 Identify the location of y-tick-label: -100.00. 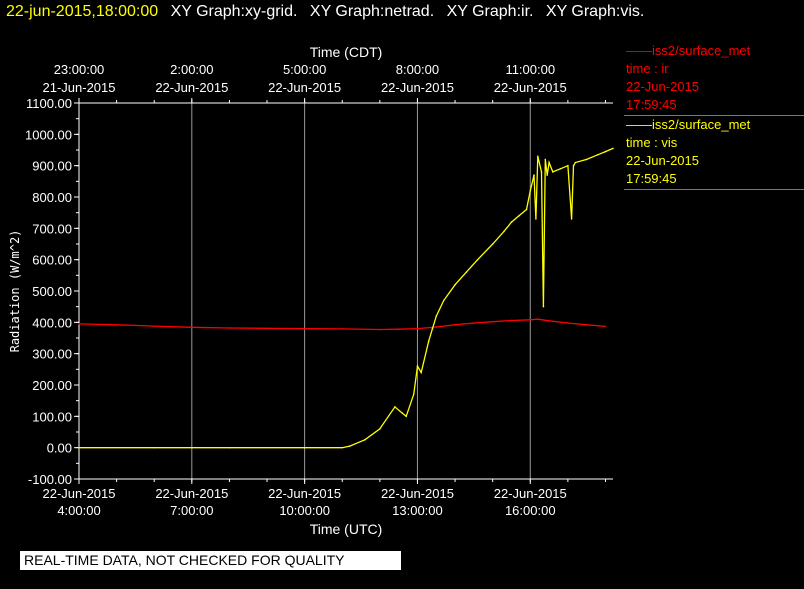
(50, 479).